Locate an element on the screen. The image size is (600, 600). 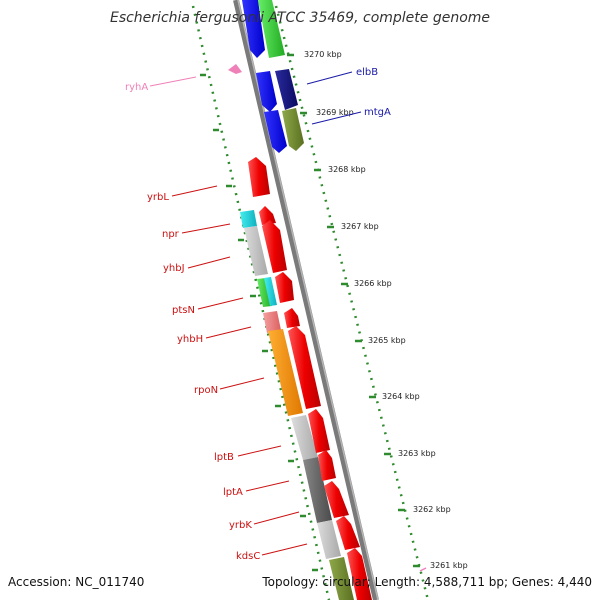
tick-label: 3265 kbp is located at coordinates (387, 340).